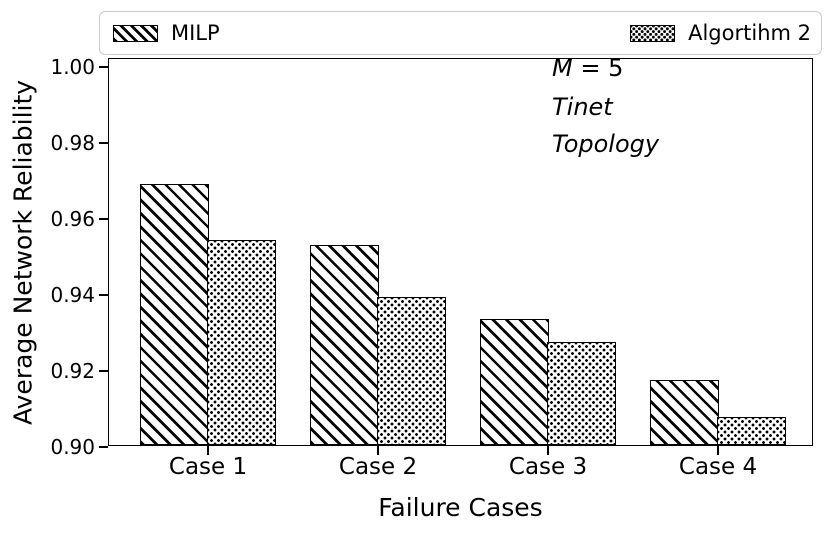 The image size is (830, 539). What do you see at coordinates (103, 66) in the screenshot?
I see `y-tick-mark-1.00` at bounding box center [103, 66].